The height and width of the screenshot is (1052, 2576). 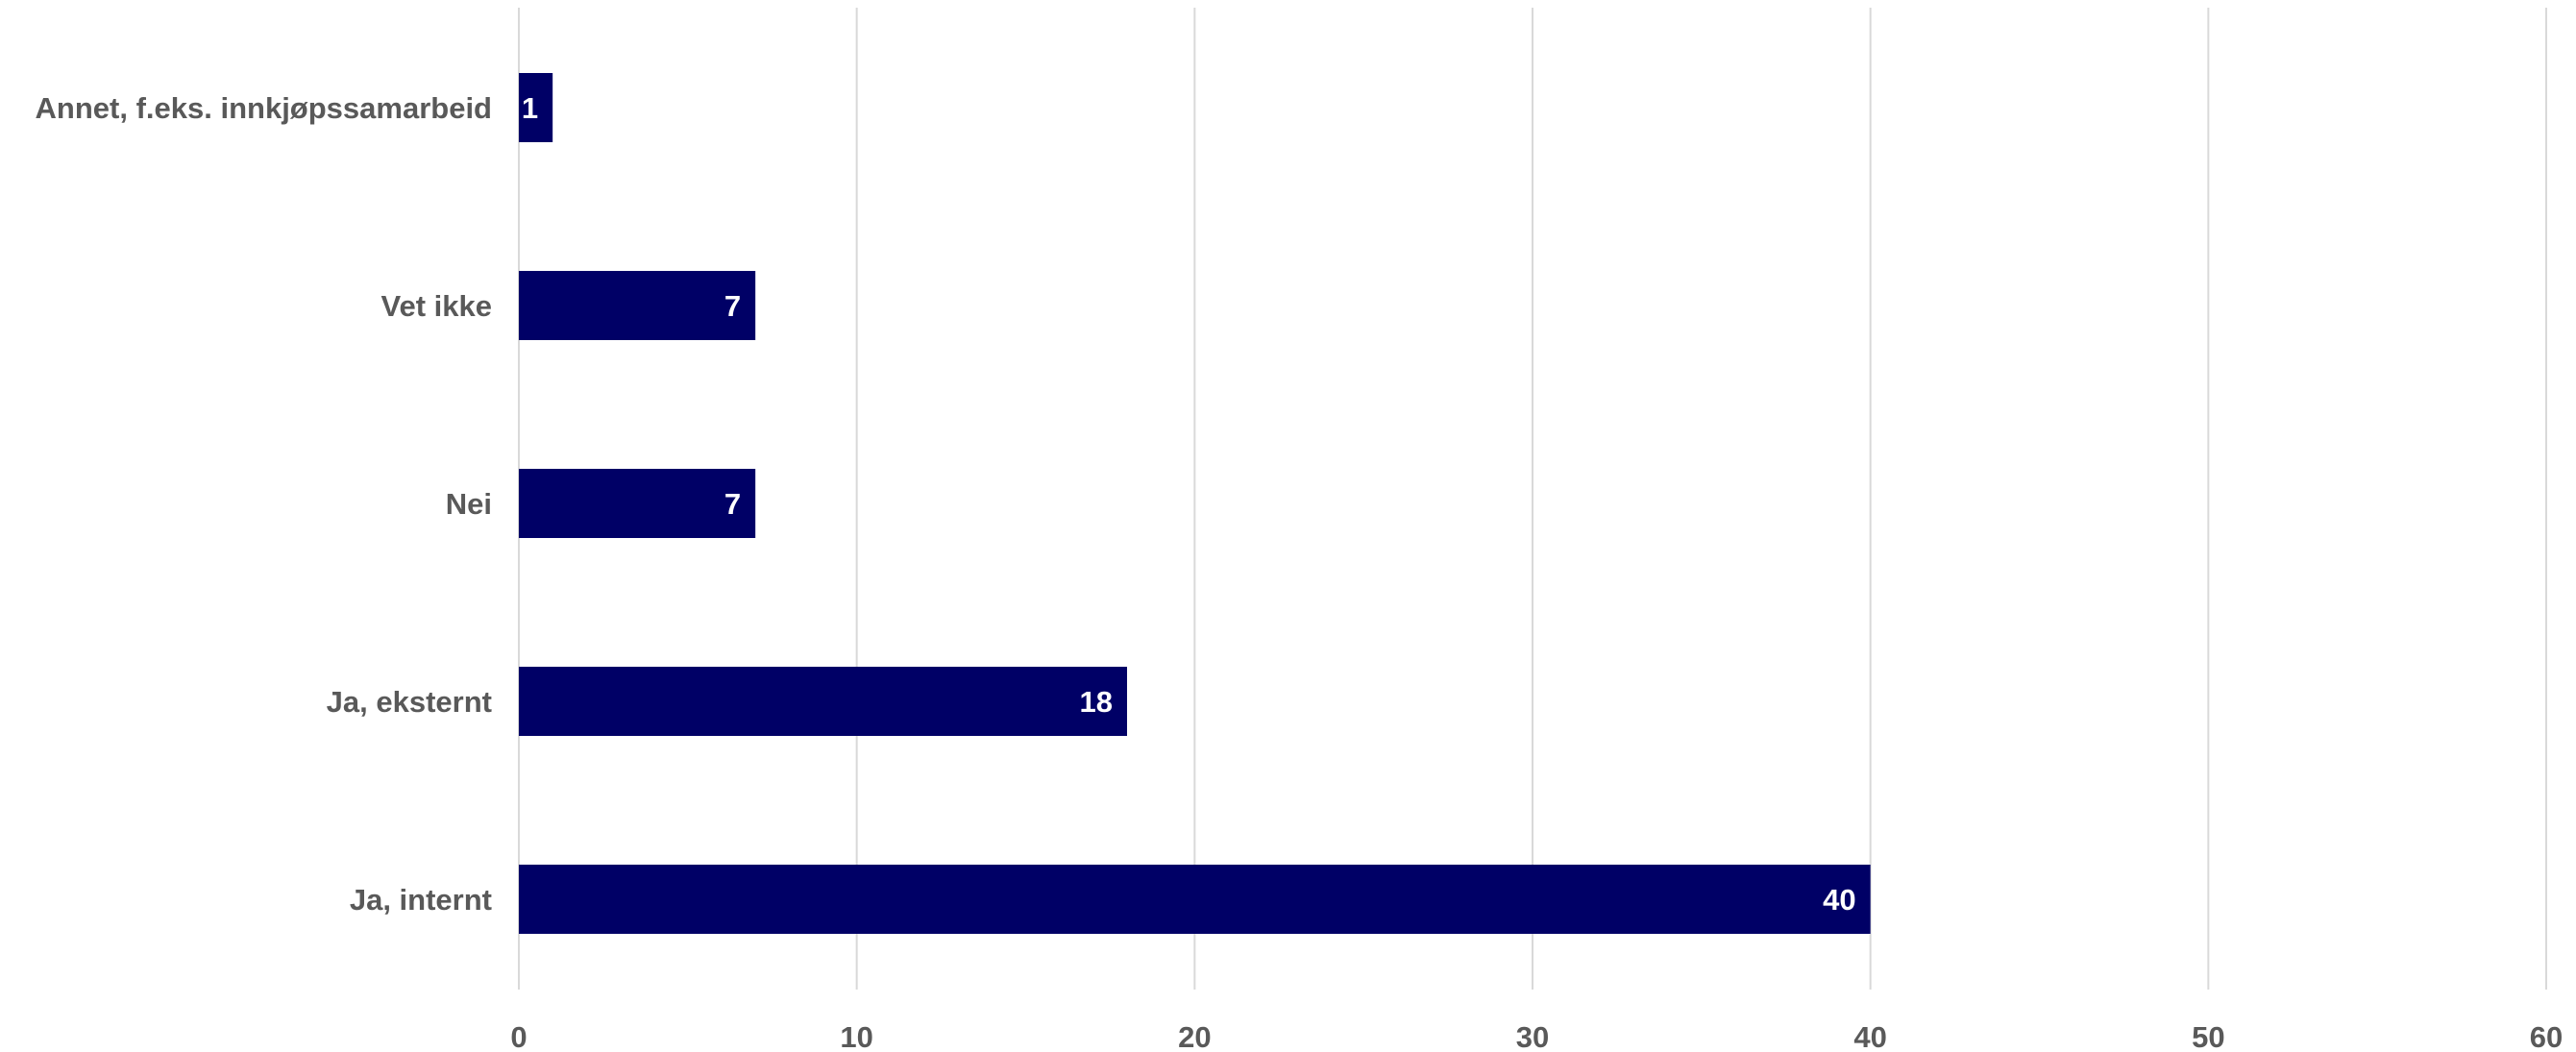 What do you see at coordinates (1194, 1036) in the screenshot?
I see `x-tick-label-20: 20` at bounding box center [1194, 1036].